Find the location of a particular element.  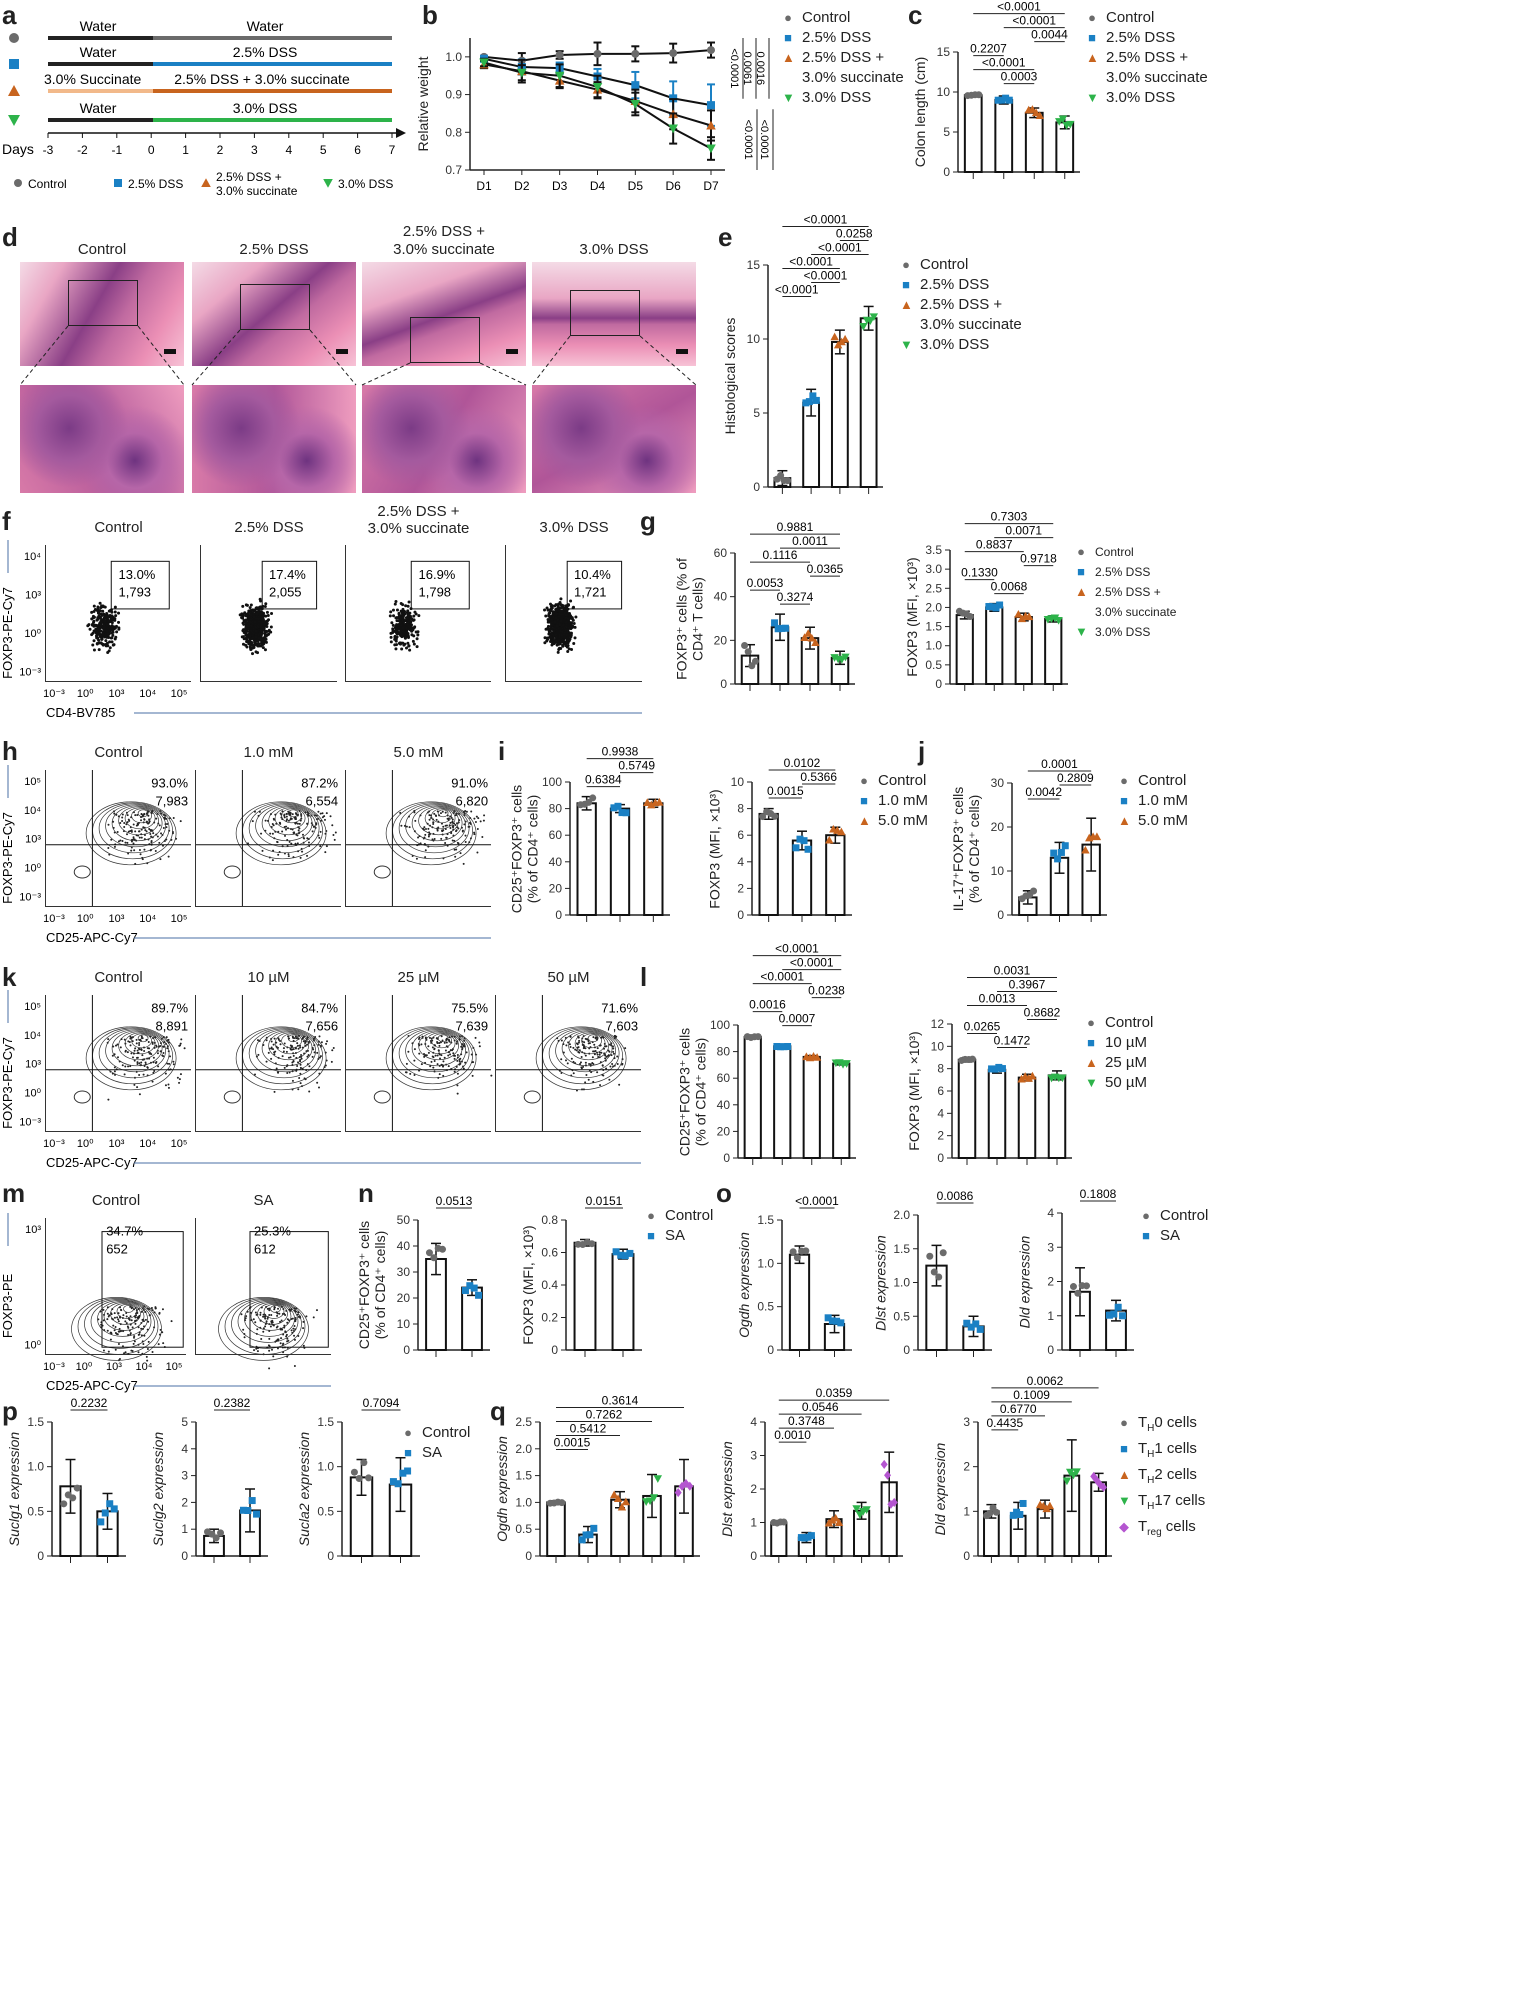

flow-title-line: 2.5% DSS + is located at coordinates (418, 511).